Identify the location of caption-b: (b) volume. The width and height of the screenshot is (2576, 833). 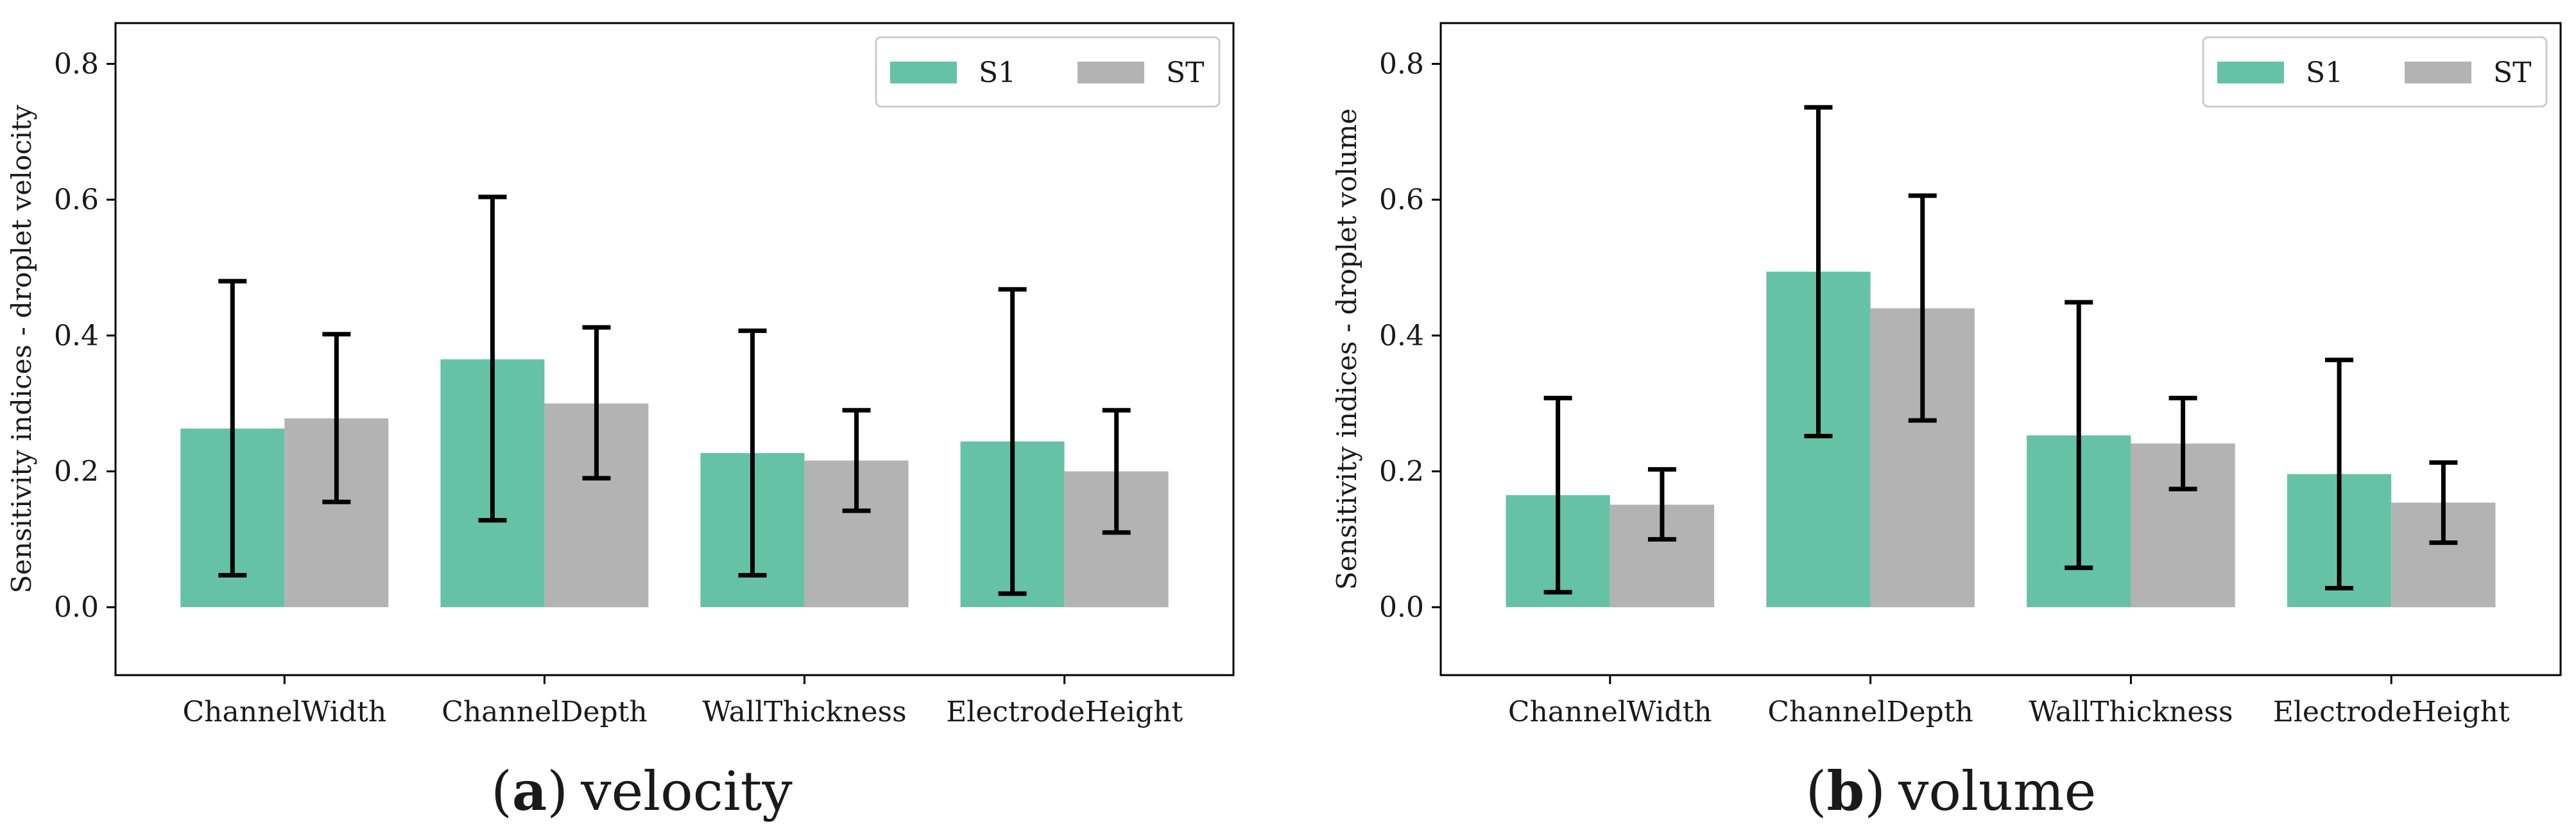
(1951, 791).